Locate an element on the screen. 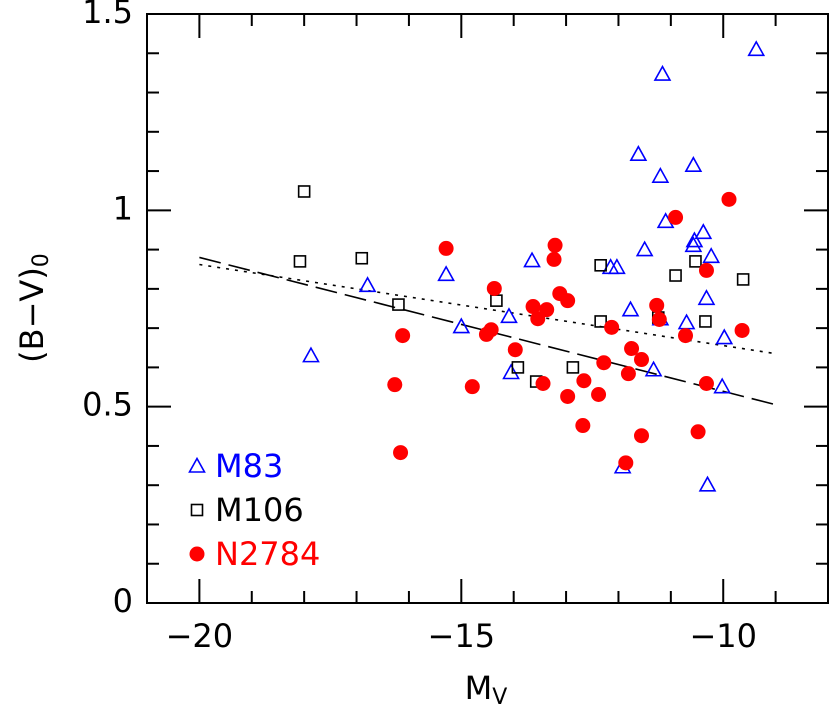  fit-line is located at coordinates (487, 331).